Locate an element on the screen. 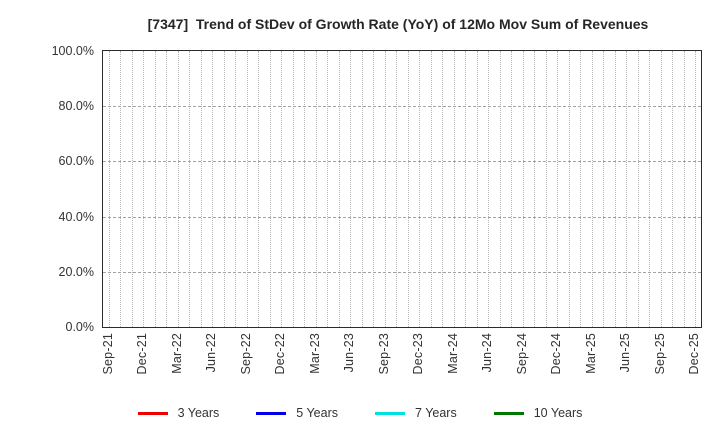 This screenshot has height=440, width=720. x-tick-label: Mar-22 is located at coordinates (176, 353).